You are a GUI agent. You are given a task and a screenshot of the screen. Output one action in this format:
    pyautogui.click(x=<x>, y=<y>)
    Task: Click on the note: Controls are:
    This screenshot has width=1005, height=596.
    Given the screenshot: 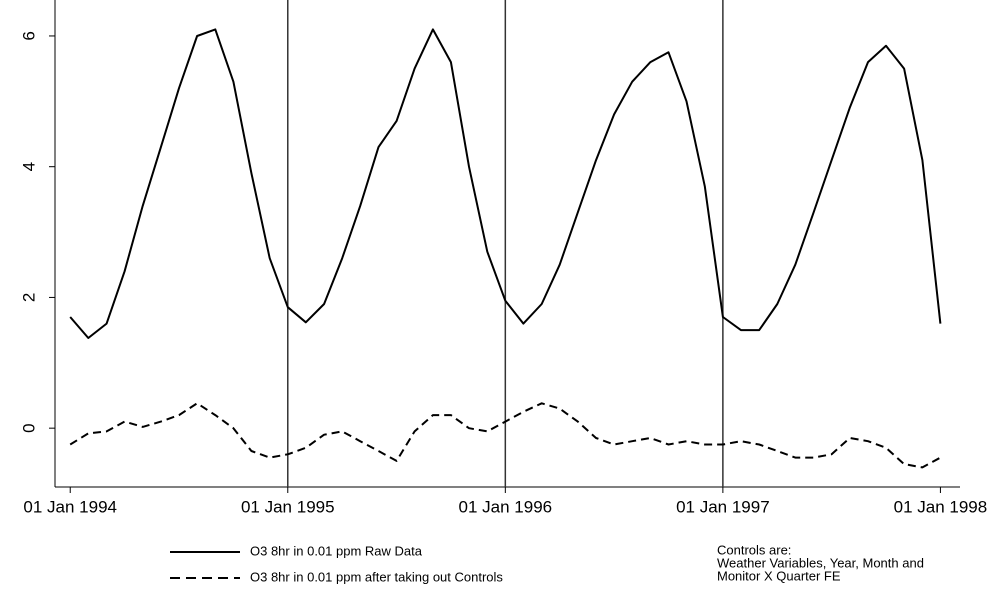 What is the action you would take?
    pyautogui.click(x=754, y=549)
    